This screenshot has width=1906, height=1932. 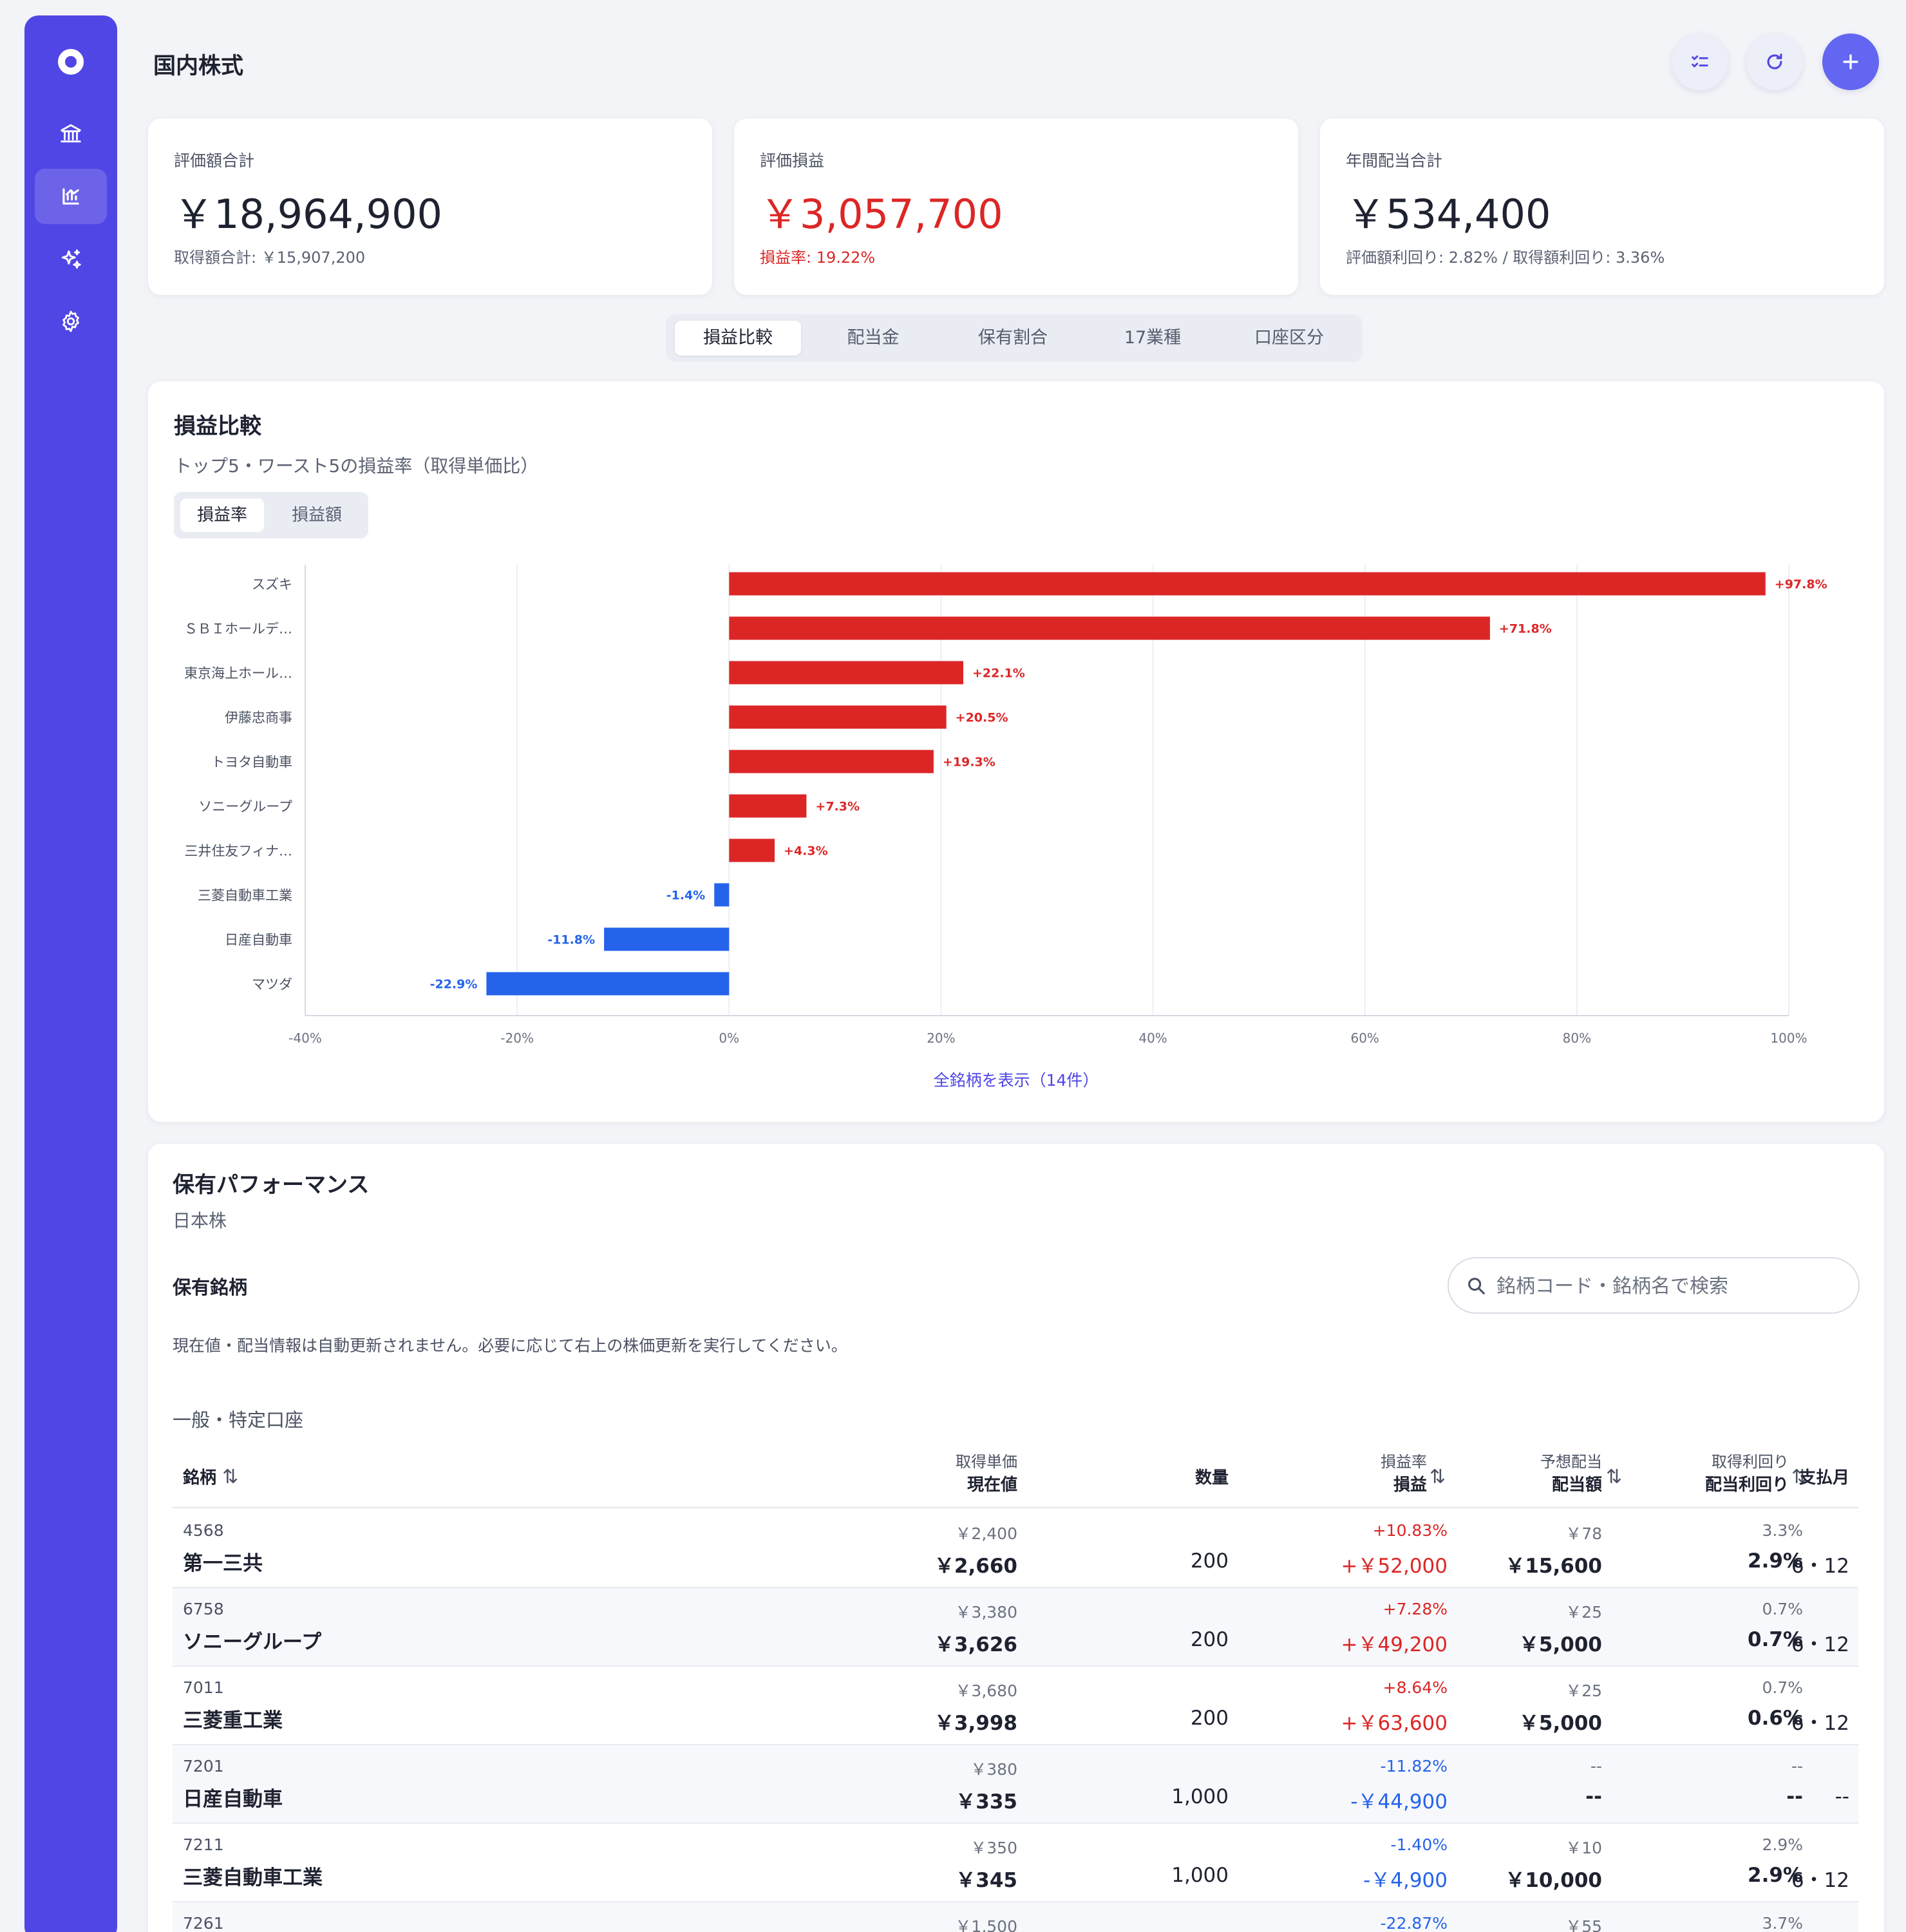 I want to click on cost-yield: 2.9%, so click(x=1783, y=1845).